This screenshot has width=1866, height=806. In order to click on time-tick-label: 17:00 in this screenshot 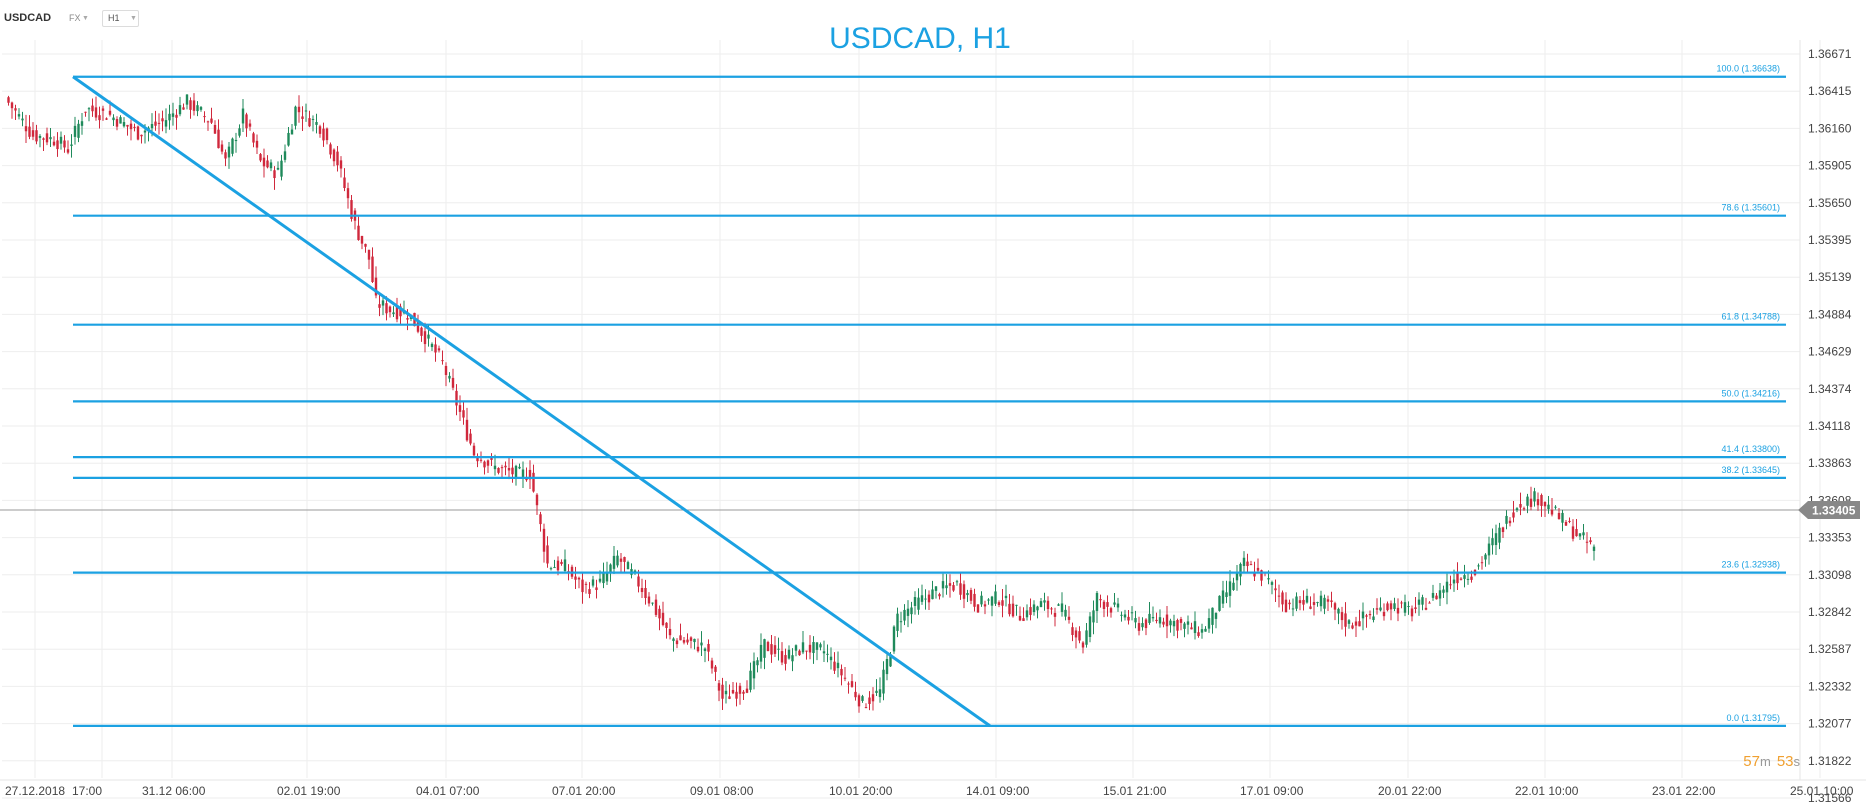, I will do `click(87, 791)`.